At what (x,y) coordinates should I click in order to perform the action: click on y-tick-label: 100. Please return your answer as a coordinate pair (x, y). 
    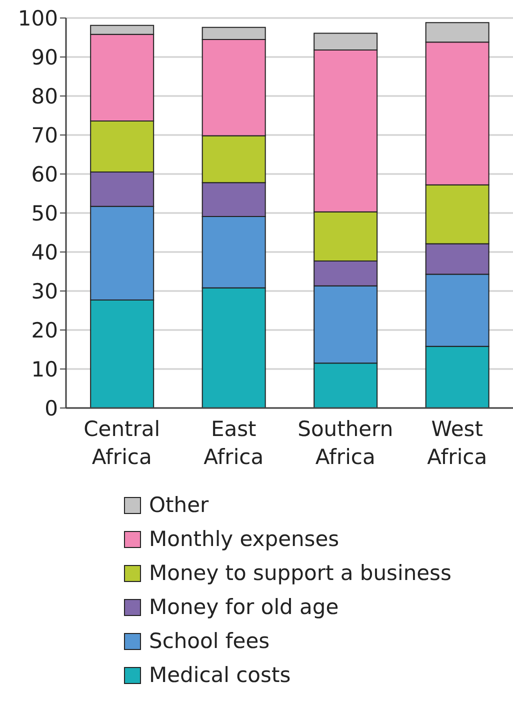
    Looking at the image, I should click on (38, 18).